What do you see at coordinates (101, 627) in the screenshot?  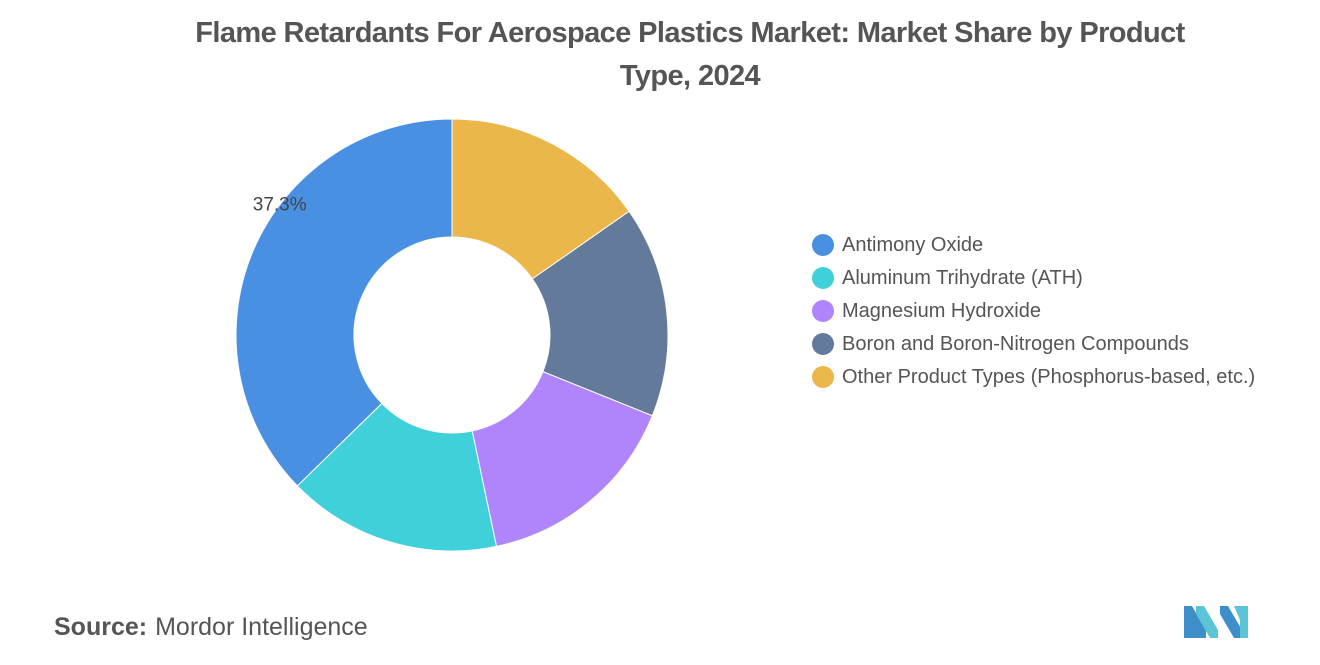 I see `source-label: Source:` at bounding box center [101, 627].